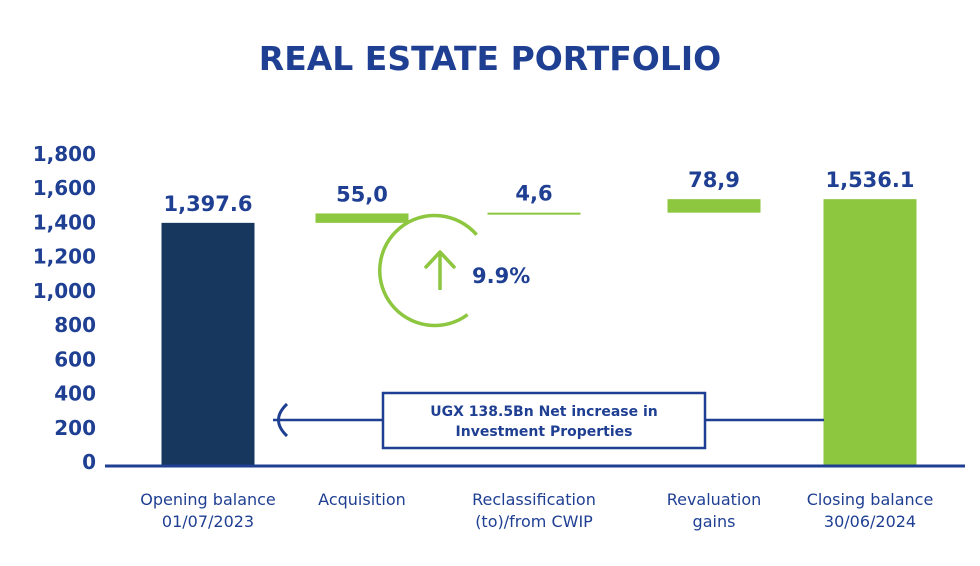 This screenshot has height=566, width=980. What do you see at coordinates (362, 499) in the screenshot?
I see `category-label-2: Acquisition` at bounding box center [362, 499].